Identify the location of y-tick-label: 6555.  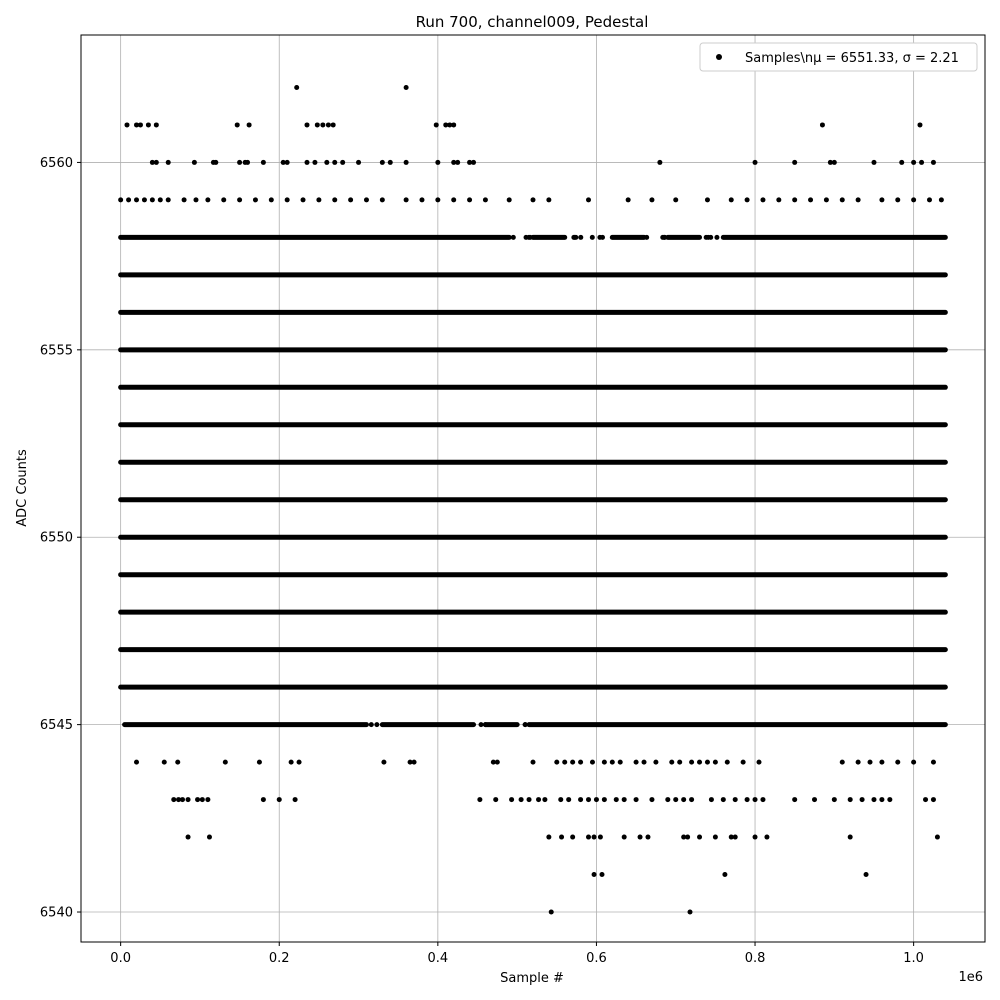
(56, 350).